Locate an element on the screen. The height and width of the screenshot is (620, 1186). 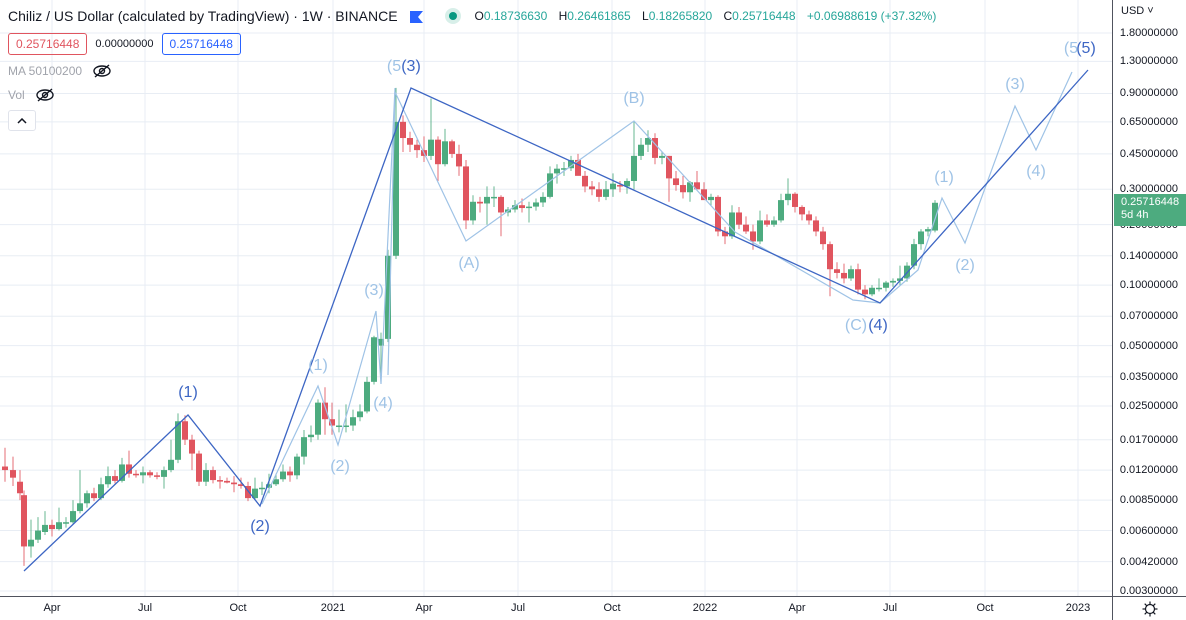
chevron-up-icon is located at coordinates (22, 120).